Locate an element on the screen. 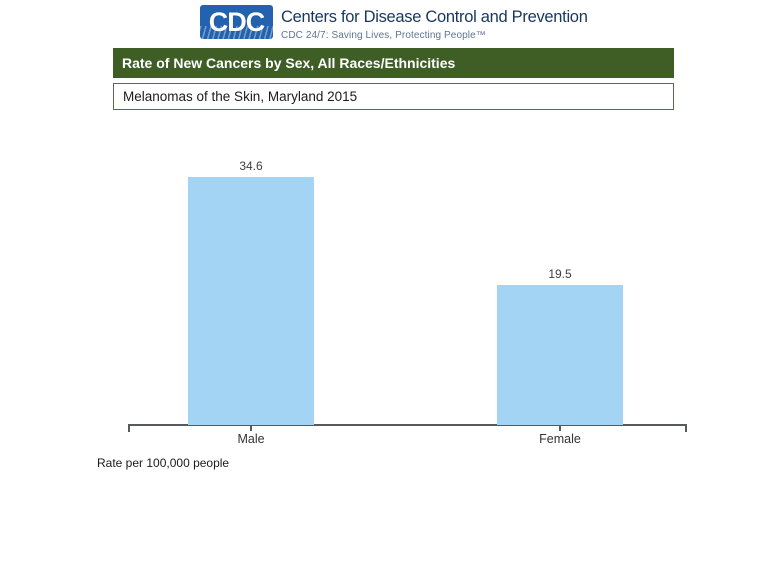  x-axis-tick-female is located at coordinates (560, 428).